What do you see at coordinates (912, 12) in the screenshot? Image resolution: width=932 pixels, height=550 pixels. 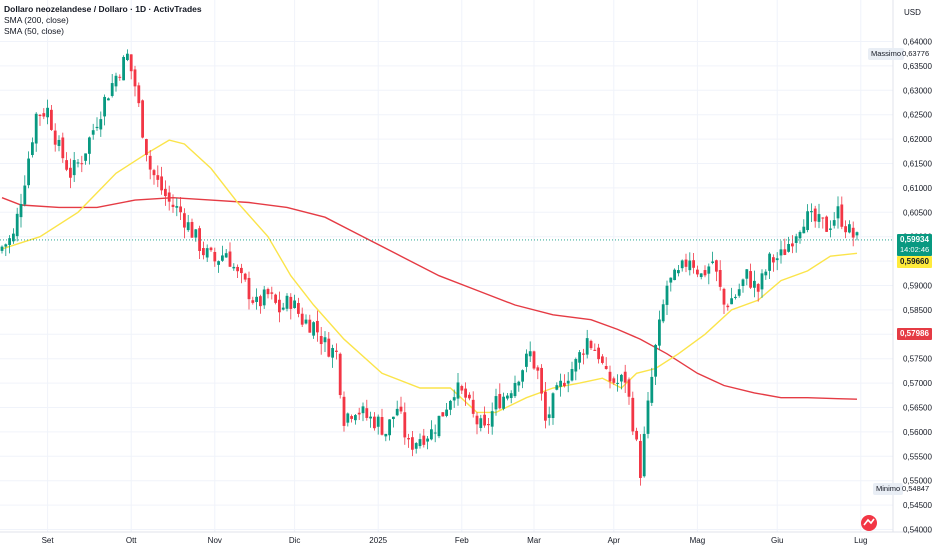 I see `currency-label: USD` at bounding box center [912, 12].